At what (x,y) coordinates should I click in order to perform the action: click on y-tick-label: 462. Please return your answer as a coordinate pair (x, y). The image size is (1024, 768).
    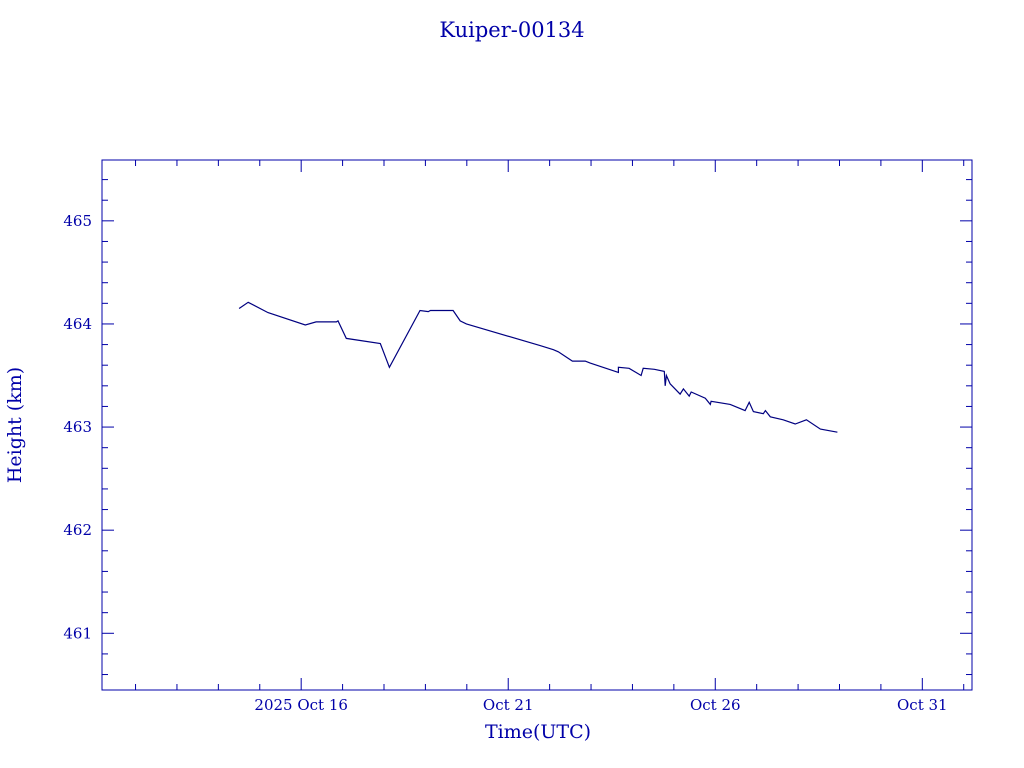
    Looking at the image, I should click on (77, 530).